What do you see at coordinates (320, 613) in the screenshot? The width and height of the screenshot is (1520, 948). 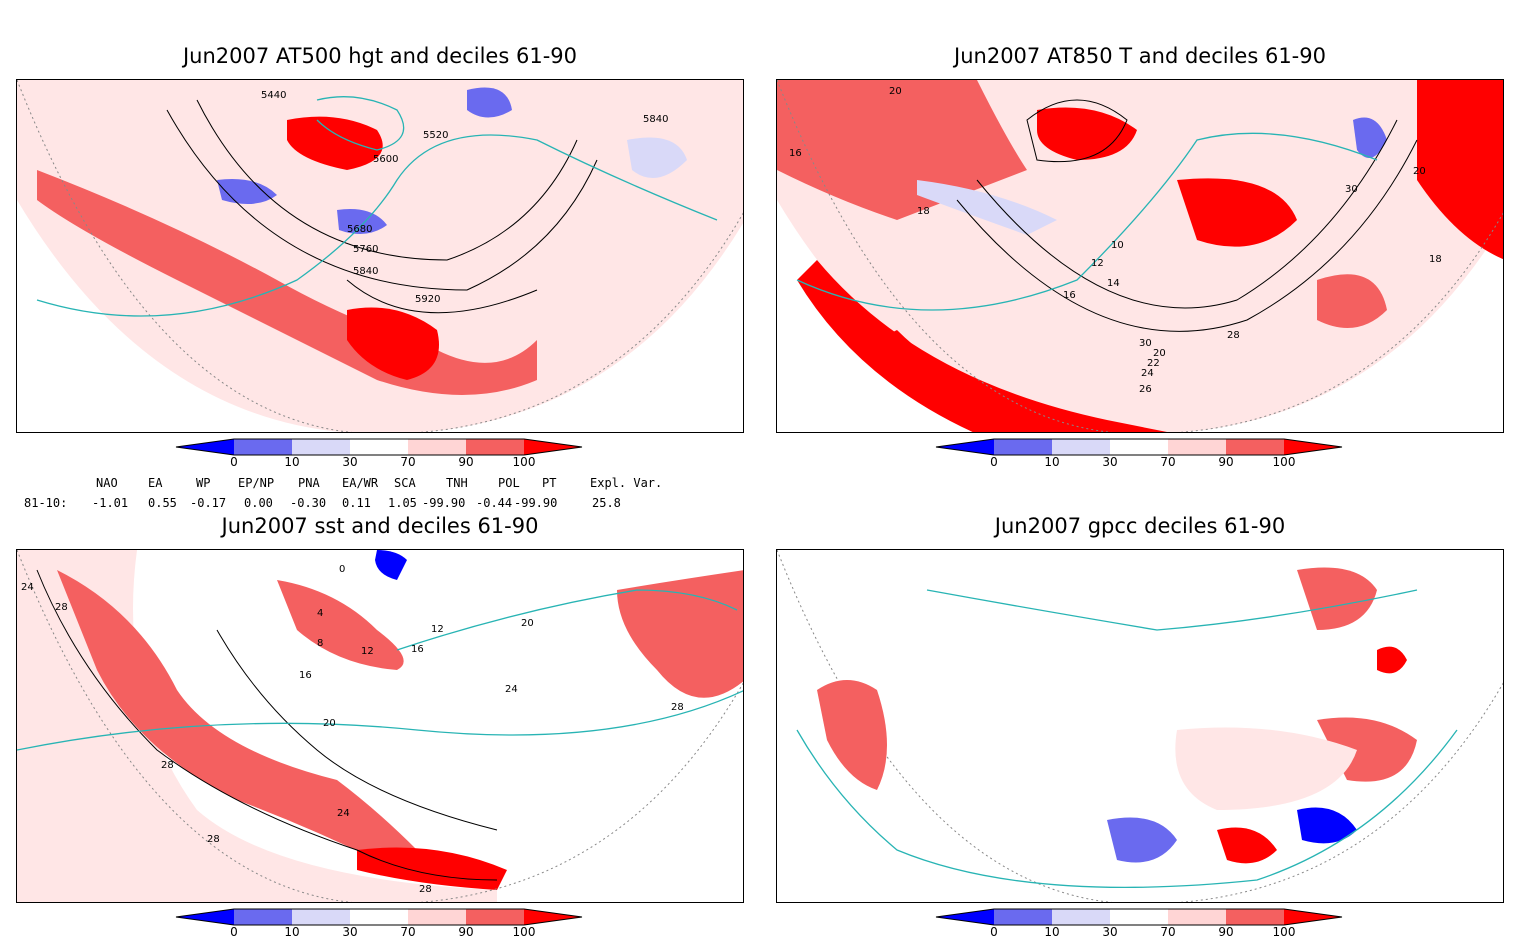 I see `contour-label: 4` at bounding box center [320, 613].